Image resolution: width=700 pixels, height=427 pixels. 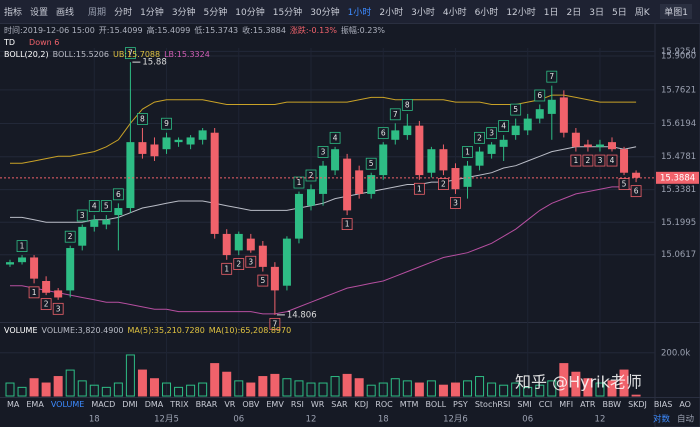 I want to click on indicator-tab: EMV, so click(x=275, y=404).